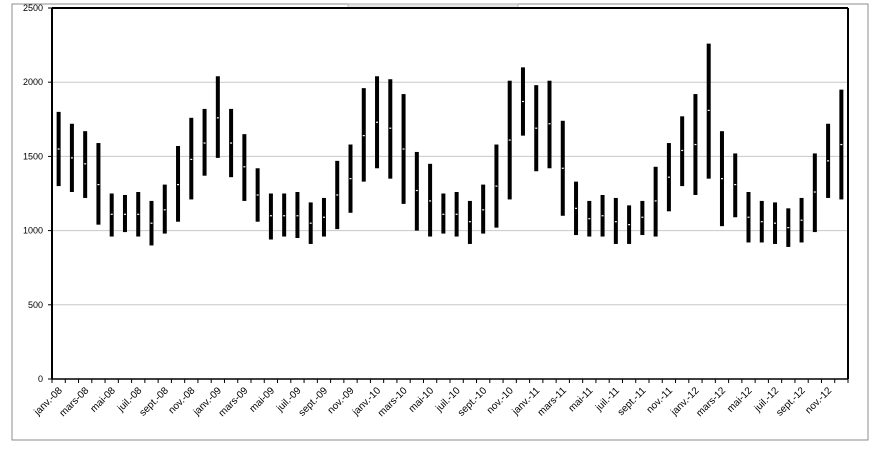 This screenshot has height=455, width=872. Describe the element at coordinates (473, 402) in the screenshot. I see `x-tick-label: sept.-10` at that location.